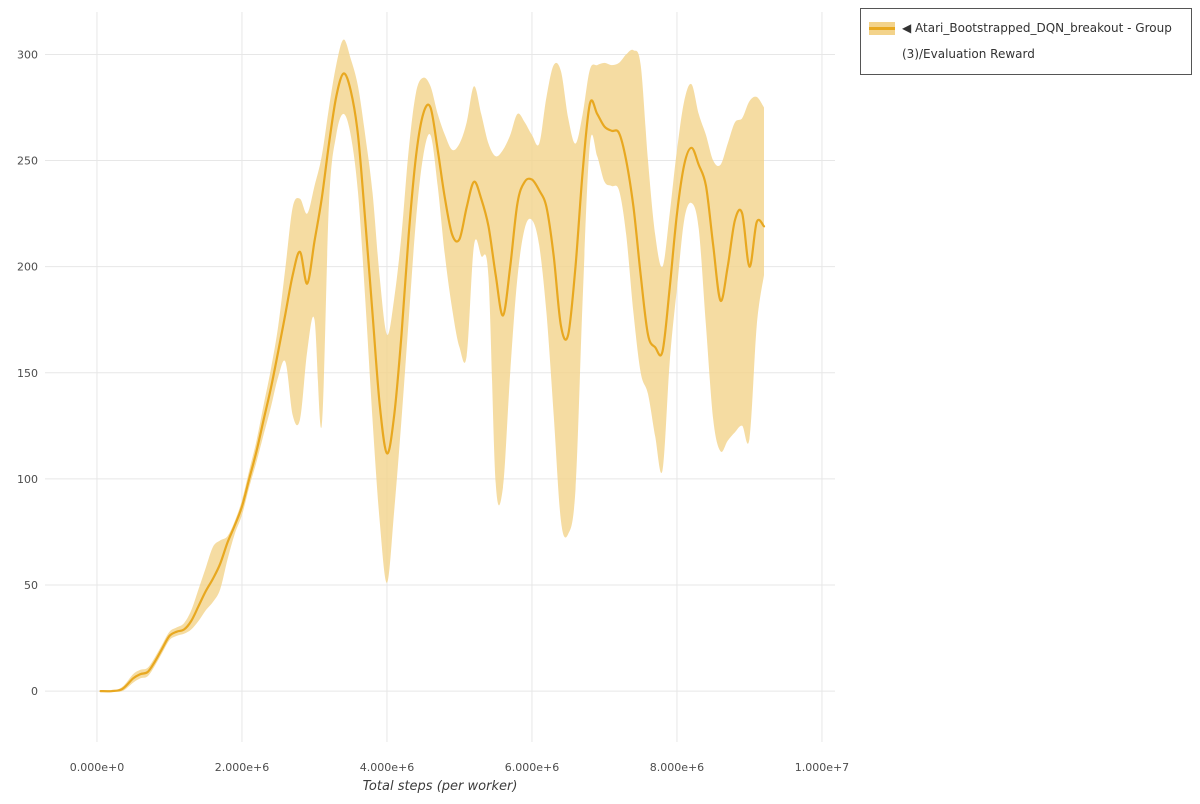  What do you see at coordinates (242, 767) in the screenshot?
I see `x-tick-label: 2.000e+6` at bounding box center [242, 767].